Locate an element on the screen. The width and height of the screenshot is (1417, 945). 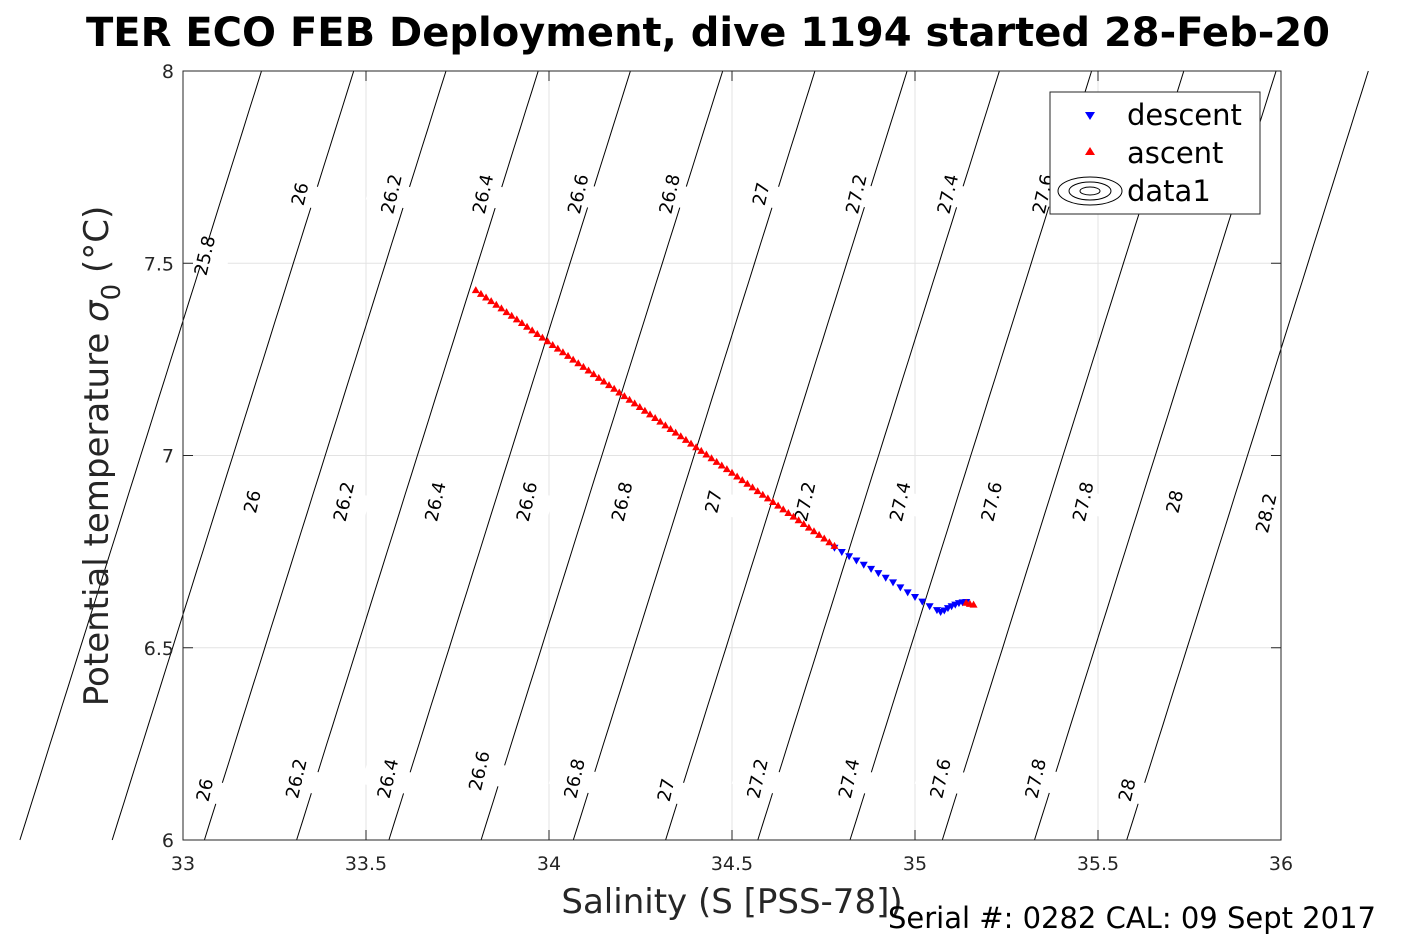
legend-ascent-label: ascent is located at coordinates (1175, 153).